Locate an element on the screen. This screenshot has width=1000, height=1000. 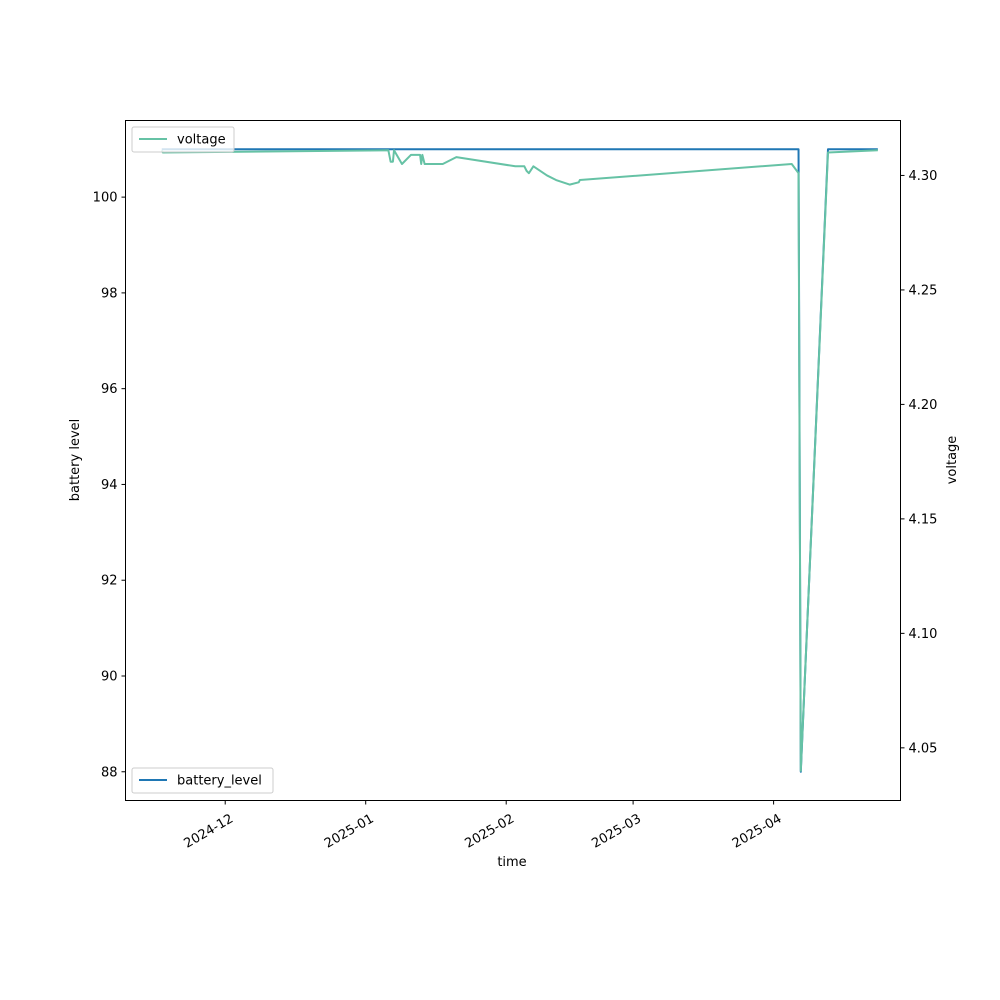
y-right-tick-label: 4.05 is located at coordinates (923, 748).